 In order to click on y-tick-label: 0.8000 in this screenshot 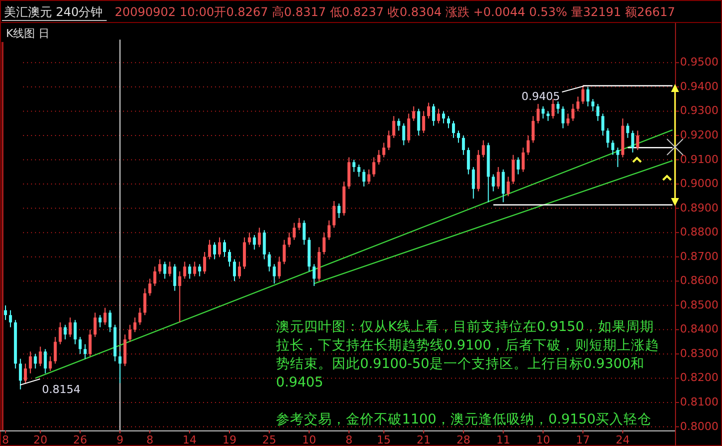, I will do `click(699, 426)`.